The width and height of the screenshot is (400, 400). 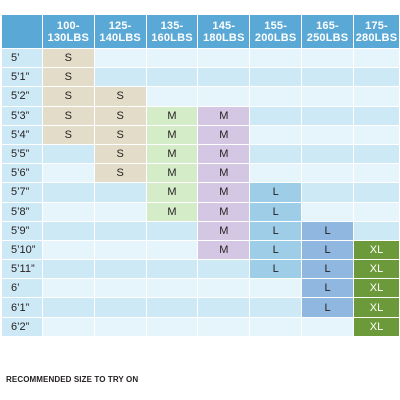 What do you see at coordinates (22, 250) in the screenshot?
I see `height-label: 5’10”` at bounding box center [22, 250].